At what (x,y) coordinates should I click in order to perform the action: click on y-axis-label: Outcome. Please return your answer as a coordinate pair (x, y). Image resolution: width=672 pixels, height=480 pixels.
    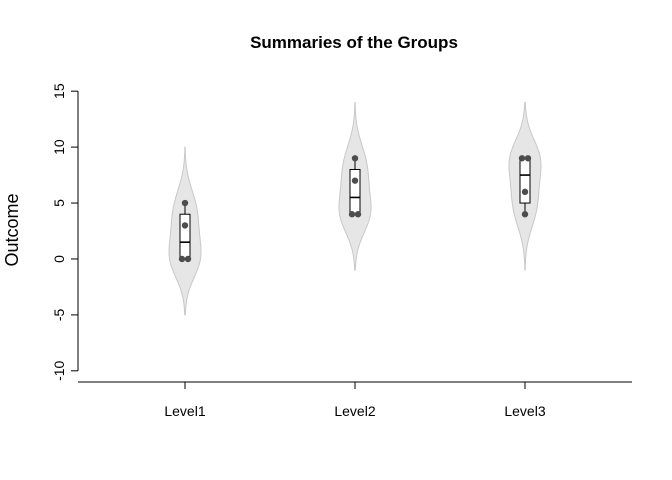
    Looking at the image, I should click on (12, 229).